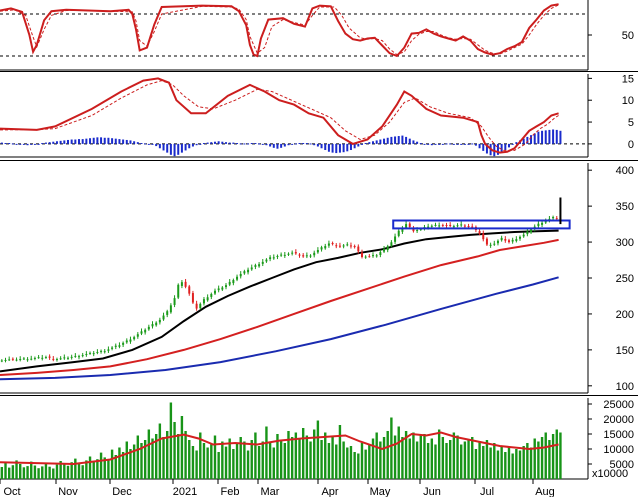 This screenshot has height=502, width=638. What do you see at coordinates (628, 79) in the screenshot?
I see `macd-y-tick-label: 15` at bounding box center [628, 79].